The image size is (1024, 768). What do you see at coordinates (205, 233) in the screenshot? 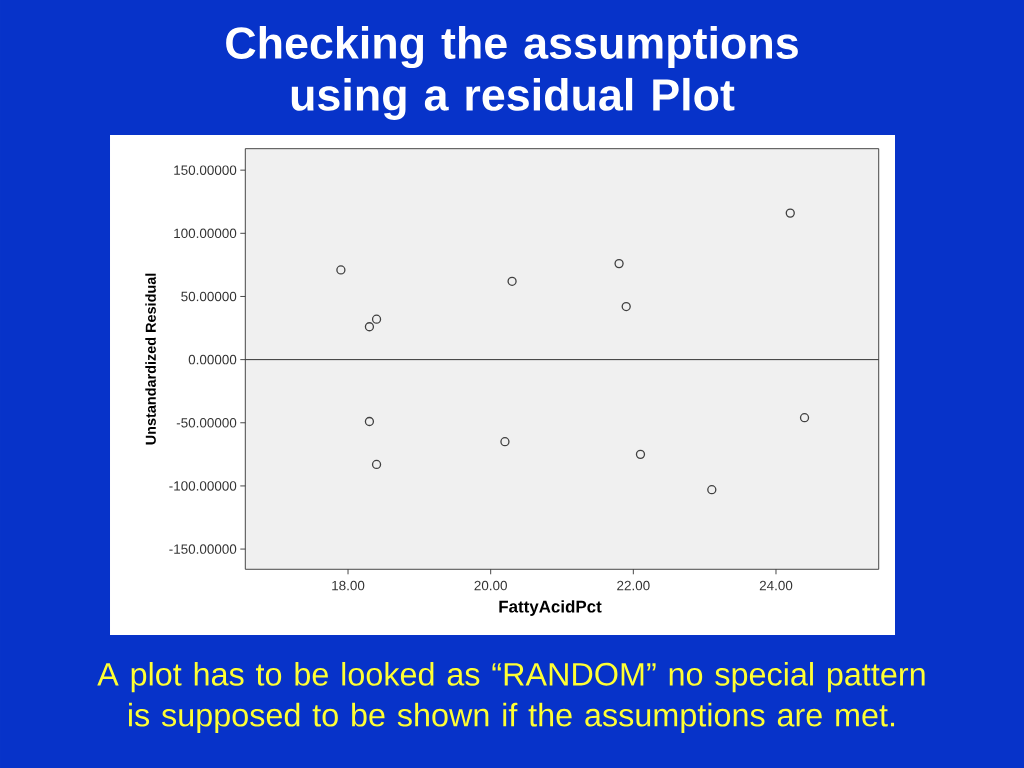
I see `y-tick-label: 100.00000` at bounding box center [205, 233].